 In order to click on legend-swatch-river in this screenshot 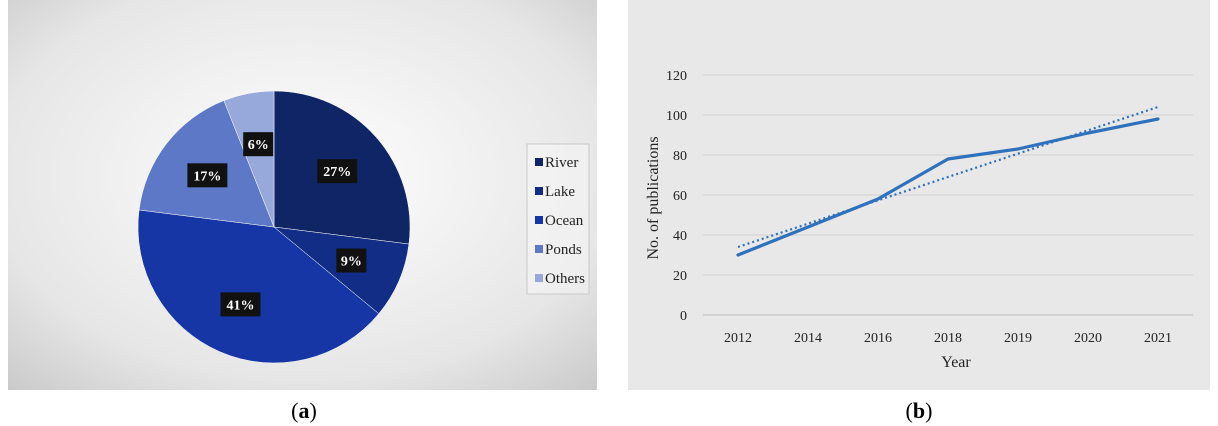, I will do `click(539, 162)`.